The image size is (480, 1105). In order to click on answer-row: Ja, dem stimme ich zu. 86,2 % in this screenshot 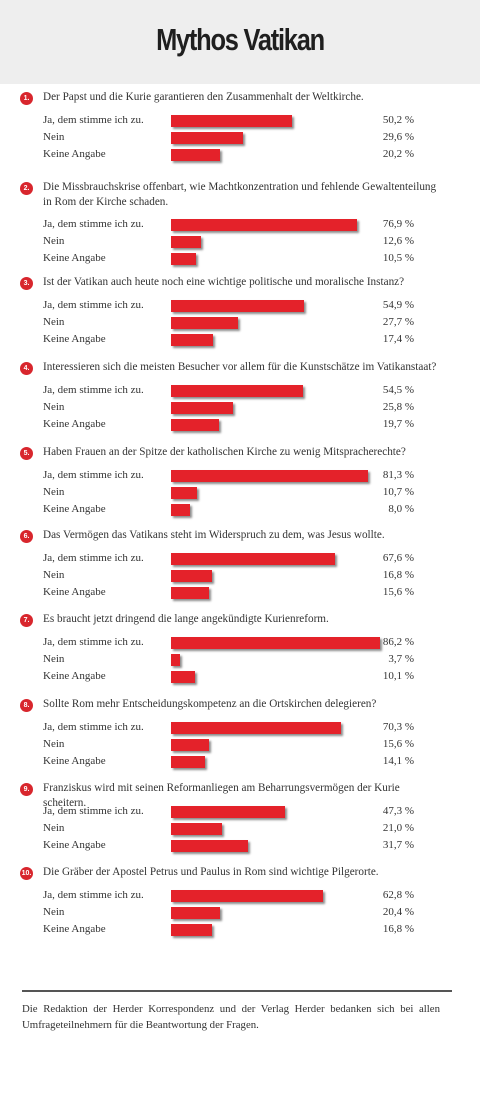, I will do `click(240, 642)`.